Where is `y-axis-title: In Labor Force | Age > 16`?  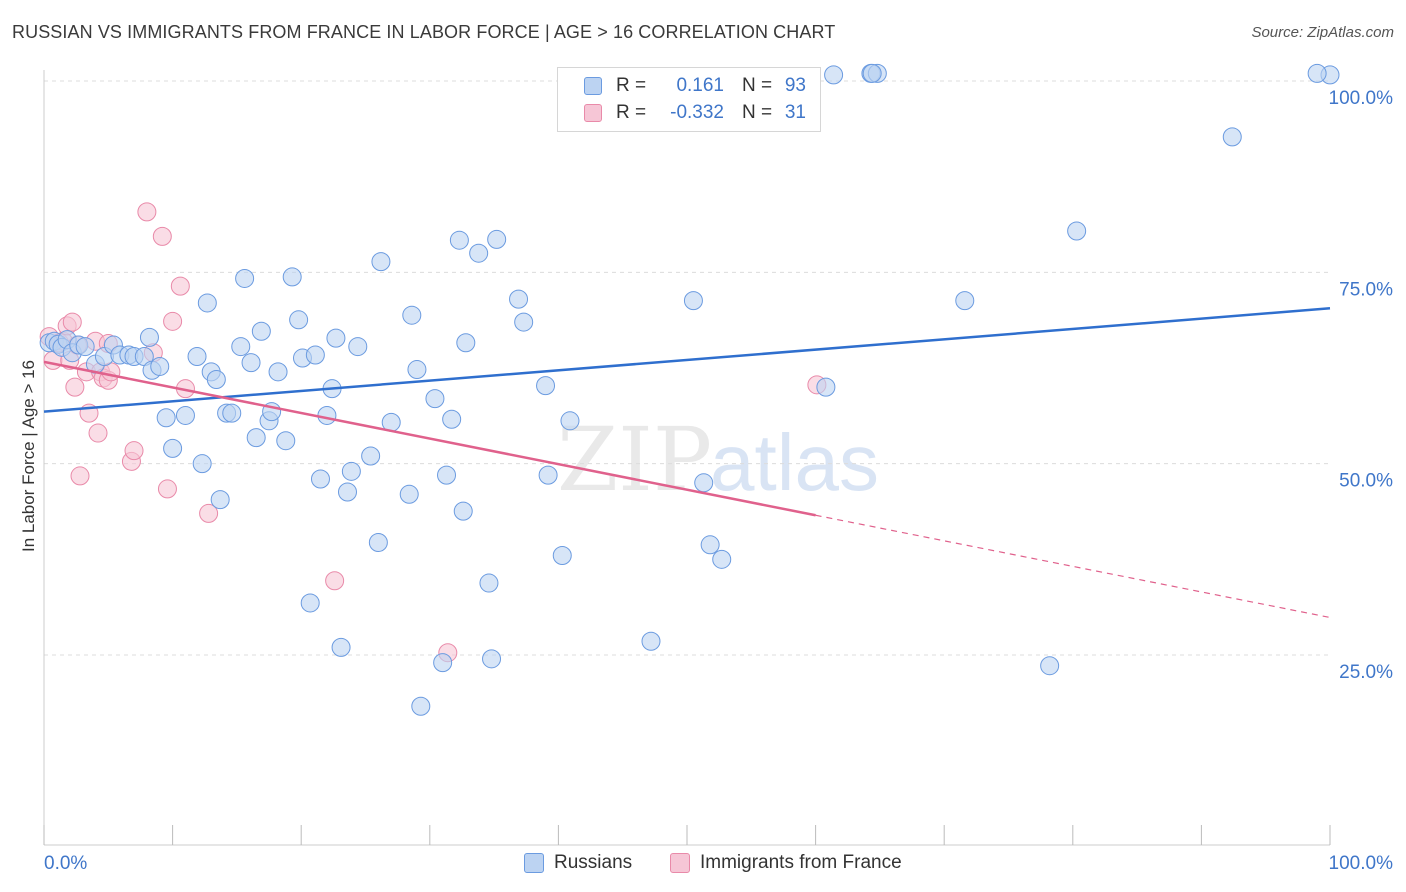
y-axis-title: In Labor Force | Age > 16 is located at coordinates (28, 456).